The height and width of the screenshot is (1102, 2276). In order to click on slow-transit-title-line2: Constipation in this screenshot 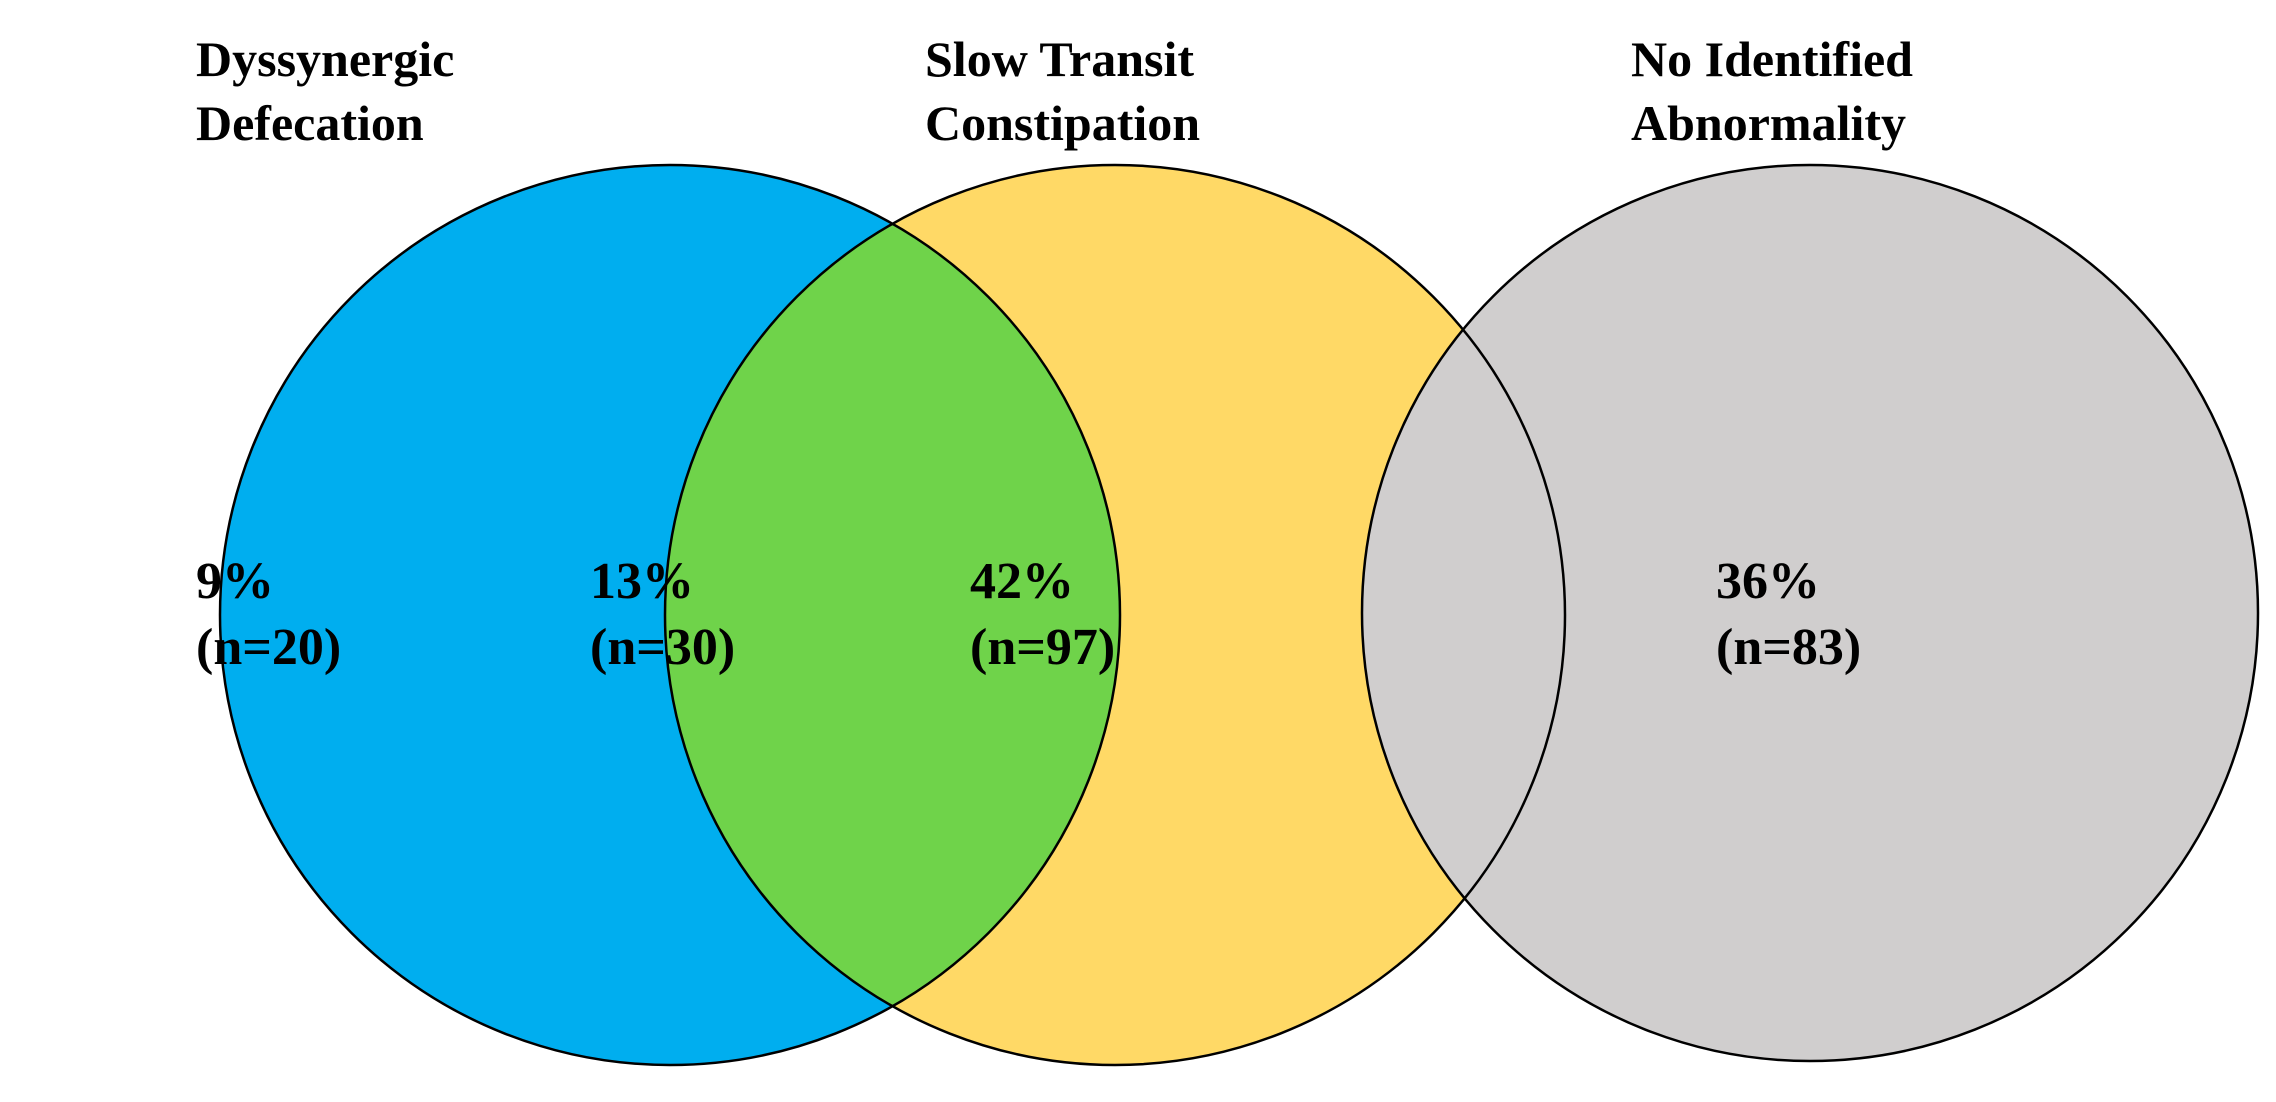, I will do `click(1062, 123)`.